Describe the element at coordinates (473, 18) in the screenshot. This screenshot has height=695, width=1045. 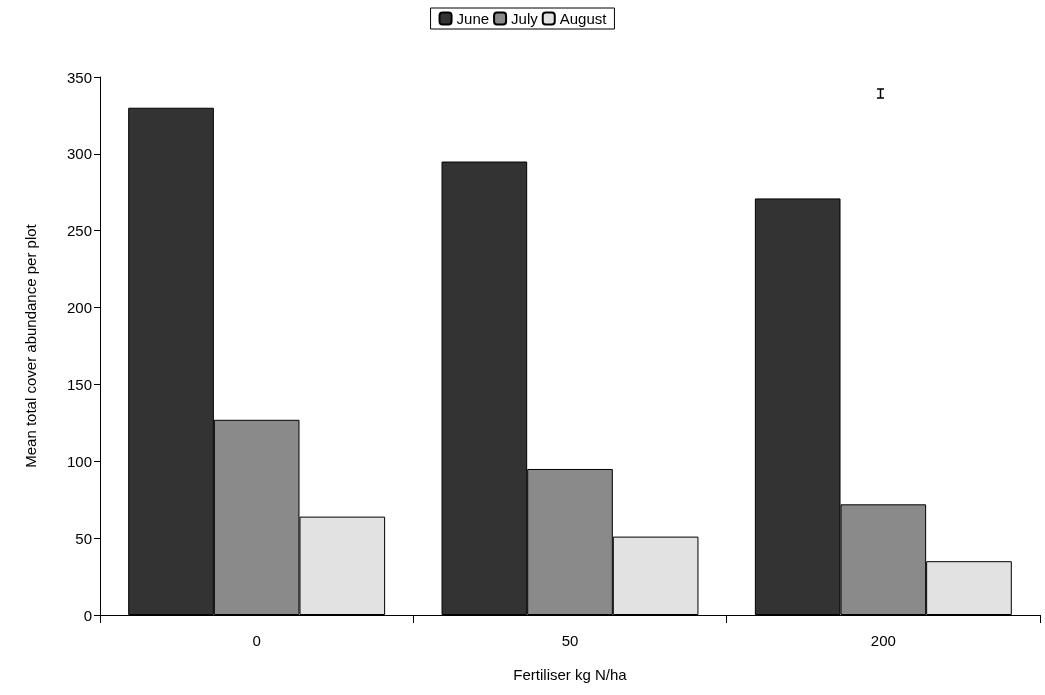
I see `legend-label: June` at that location.